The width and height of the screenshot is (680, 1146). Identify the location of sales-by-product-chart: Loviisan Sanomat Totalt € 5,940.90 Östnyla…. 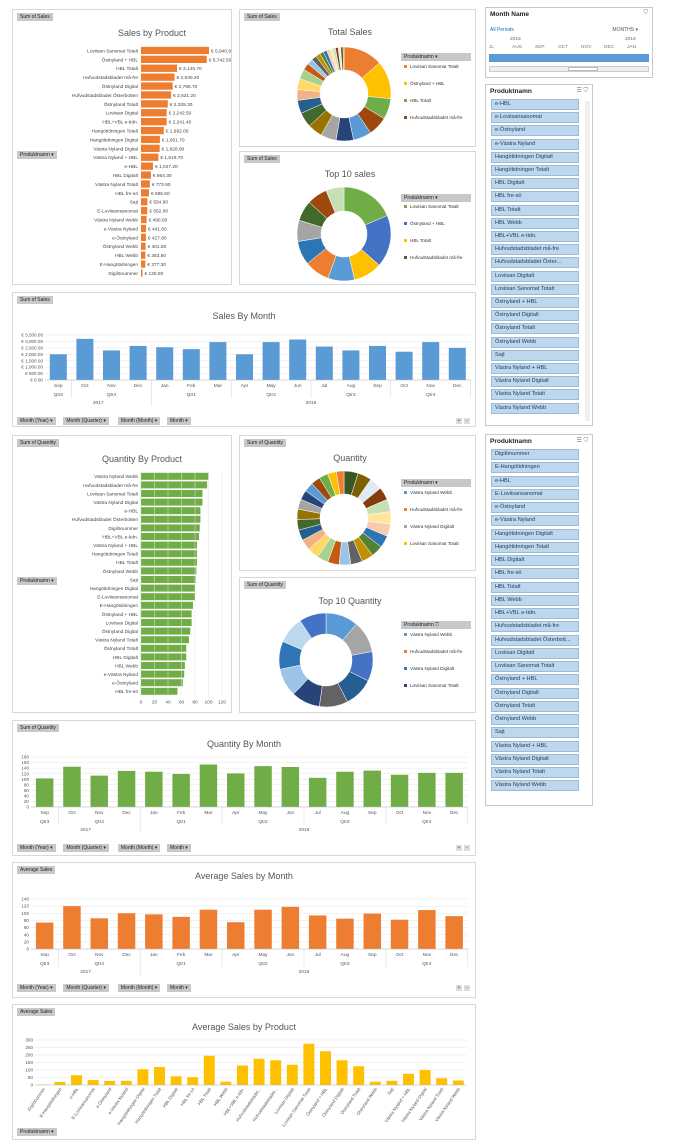
(151, 161).